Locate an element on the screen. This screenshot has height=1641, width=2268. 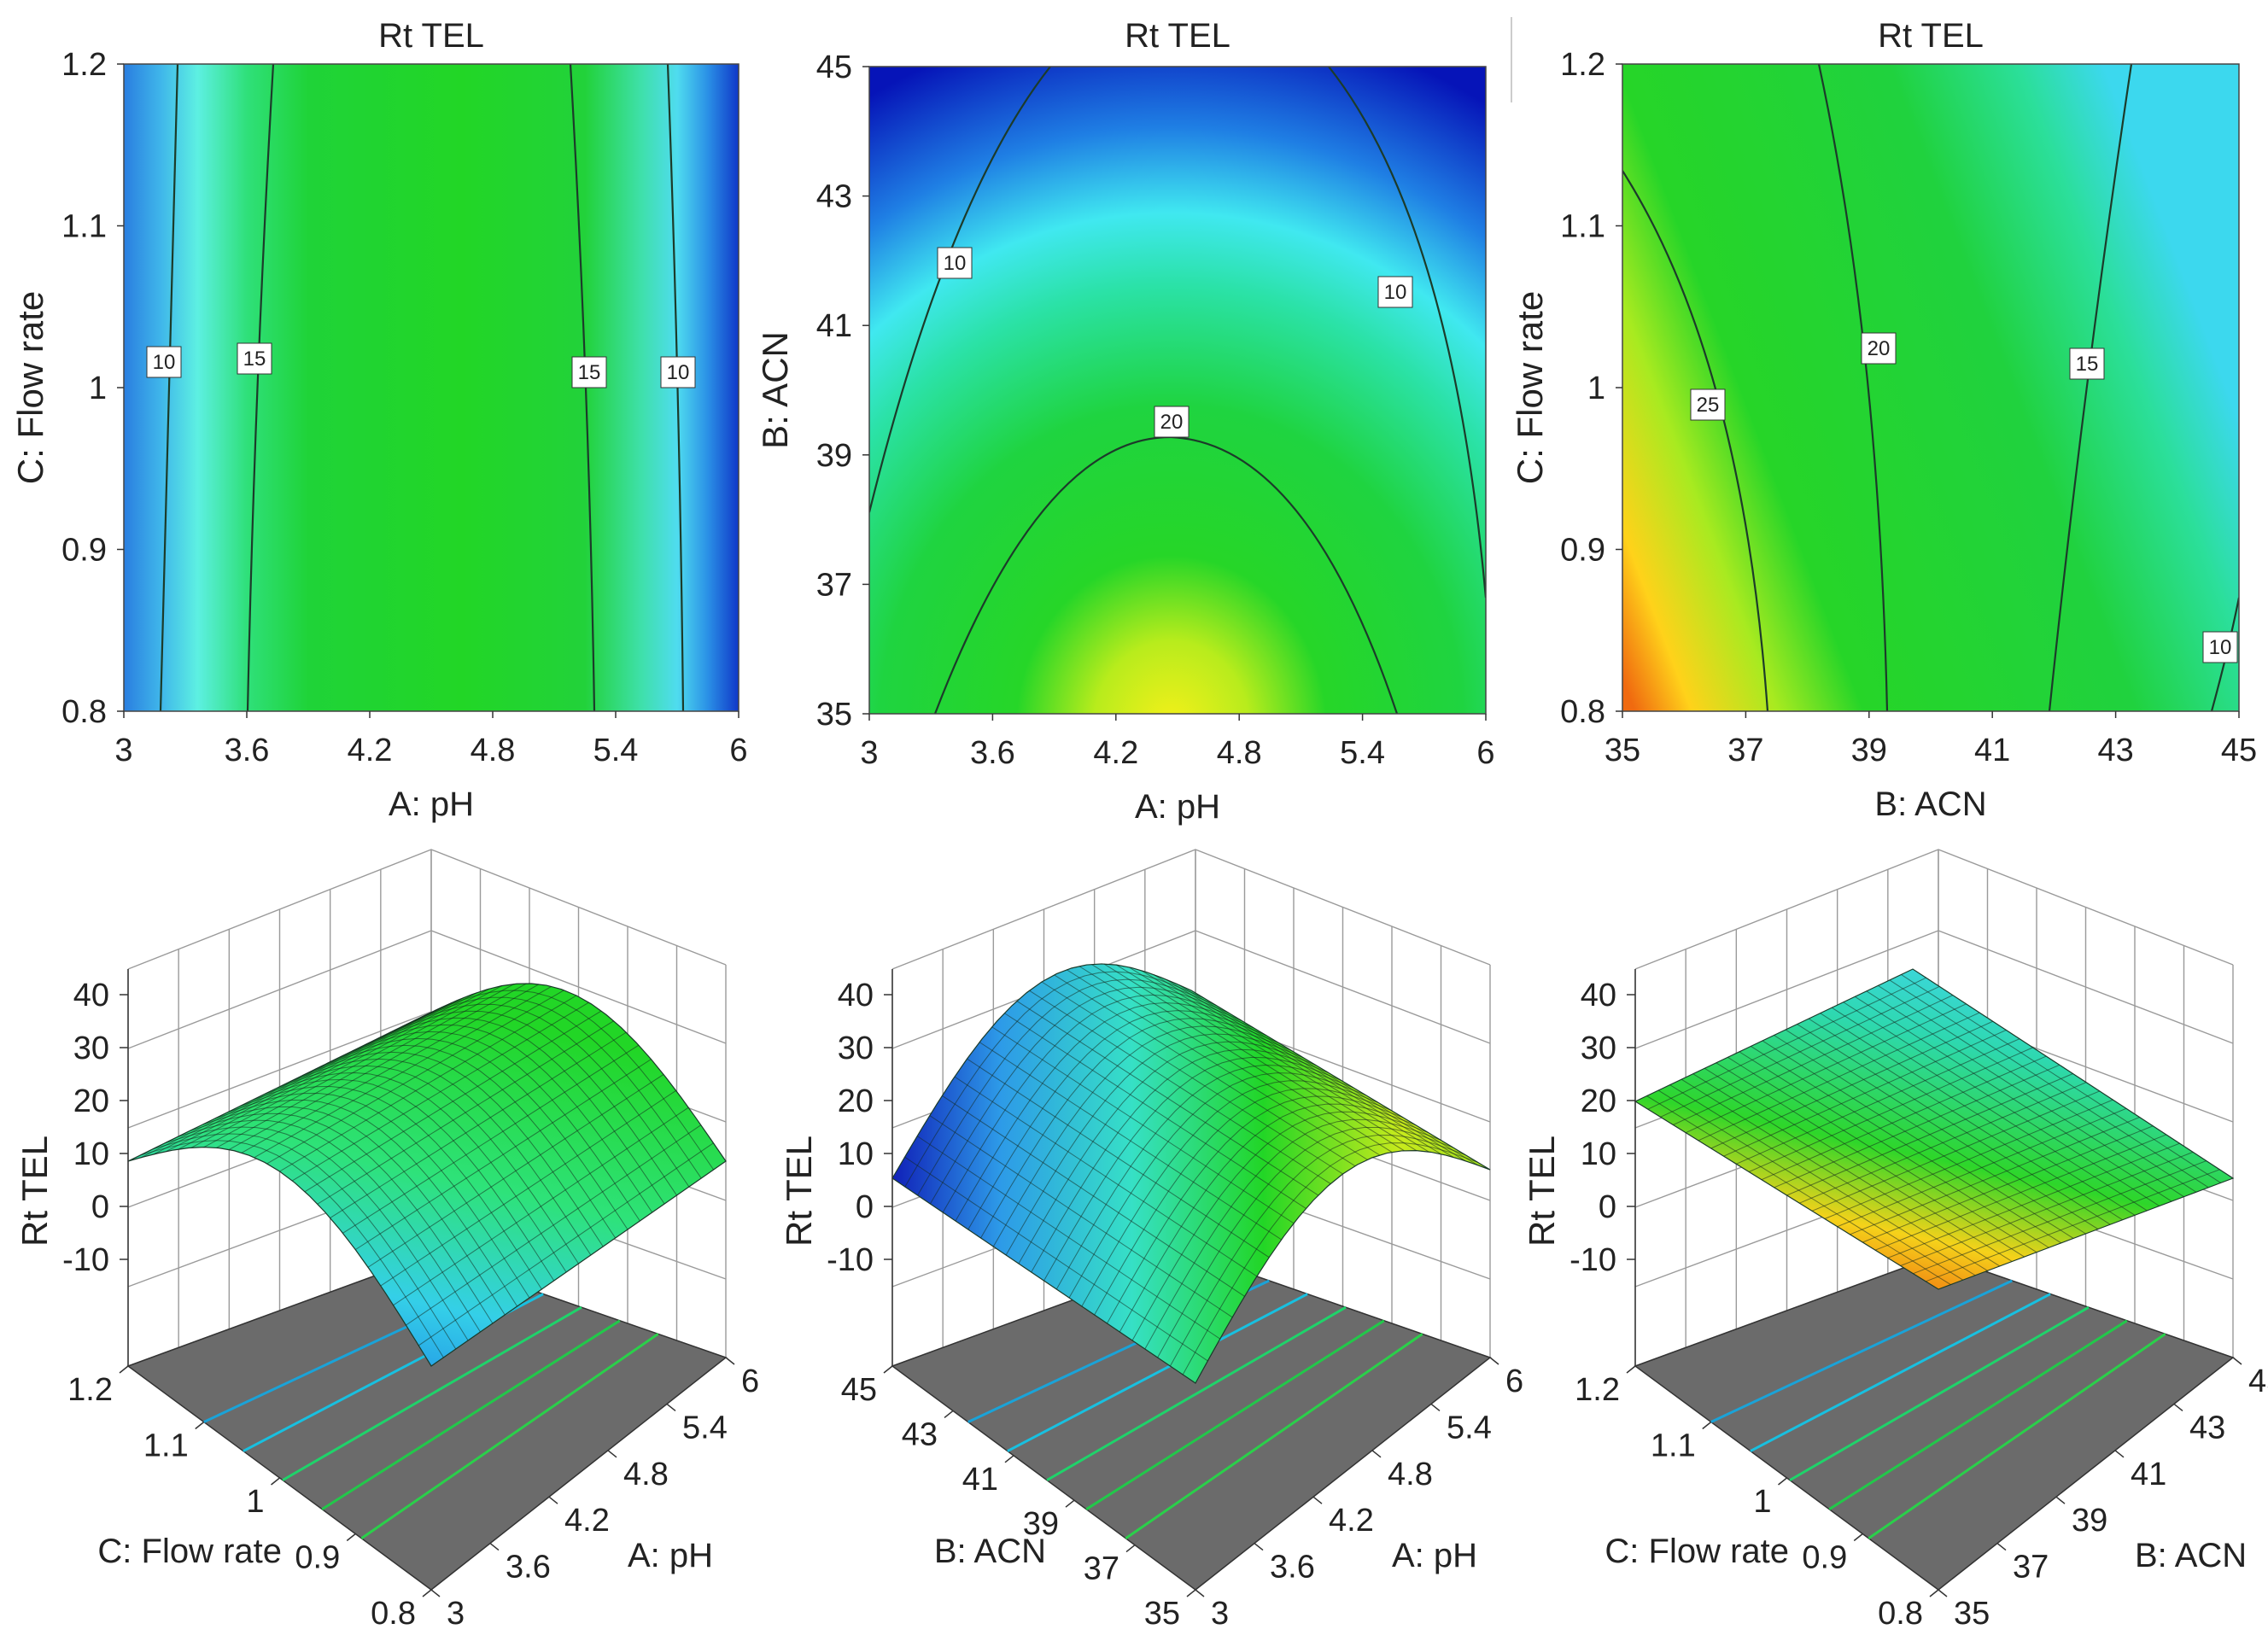
contour-labels: 25 20 15 10 is located at coordinates (1964, 497).